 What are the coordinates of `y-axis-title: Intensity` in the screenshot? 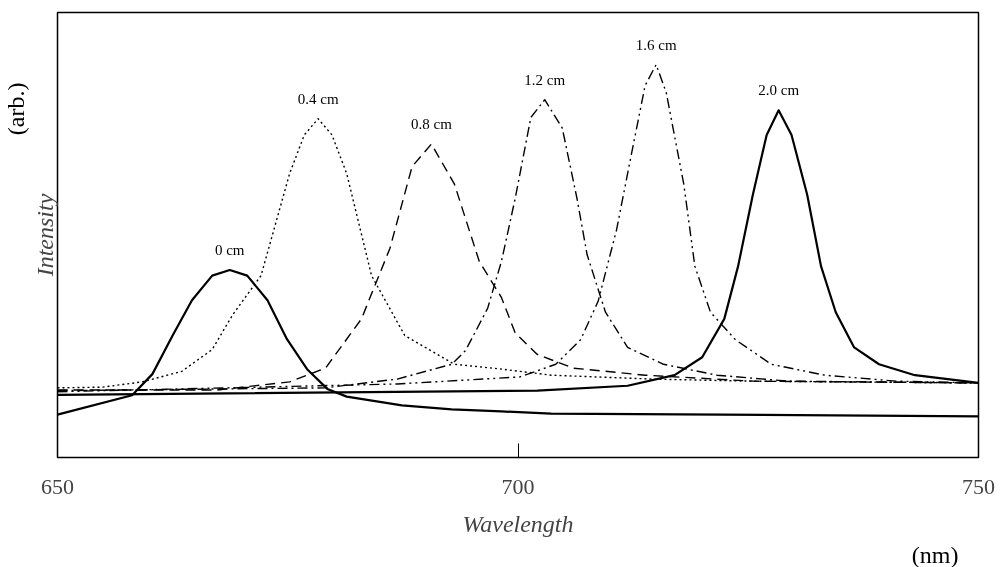 It's located at (44, 235).